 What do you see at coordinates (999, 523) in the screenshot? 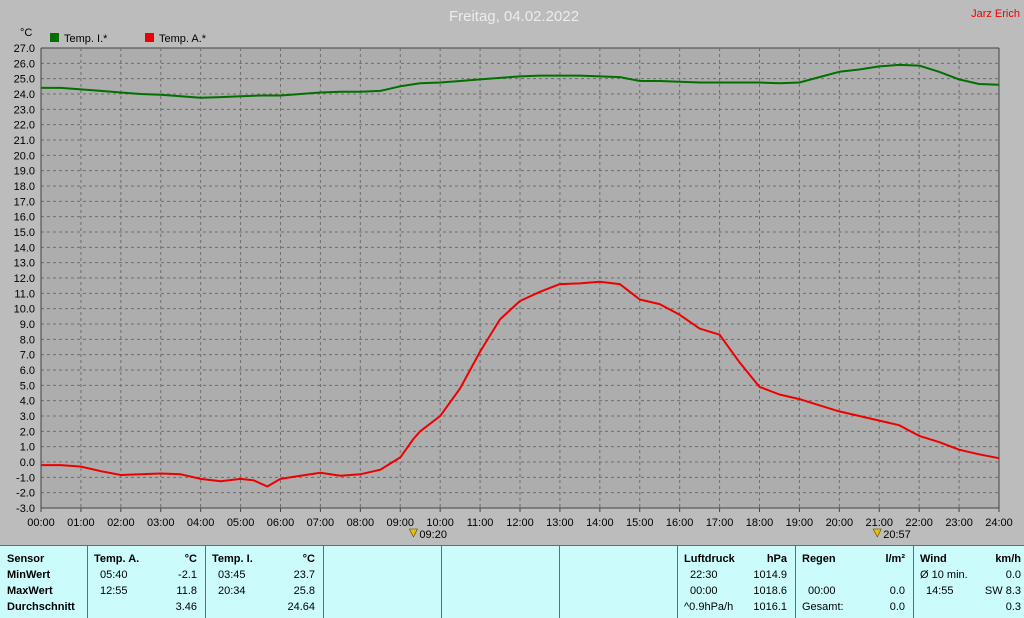
I see `x-tick-label: 24:00` at bounding box center [999, 523].